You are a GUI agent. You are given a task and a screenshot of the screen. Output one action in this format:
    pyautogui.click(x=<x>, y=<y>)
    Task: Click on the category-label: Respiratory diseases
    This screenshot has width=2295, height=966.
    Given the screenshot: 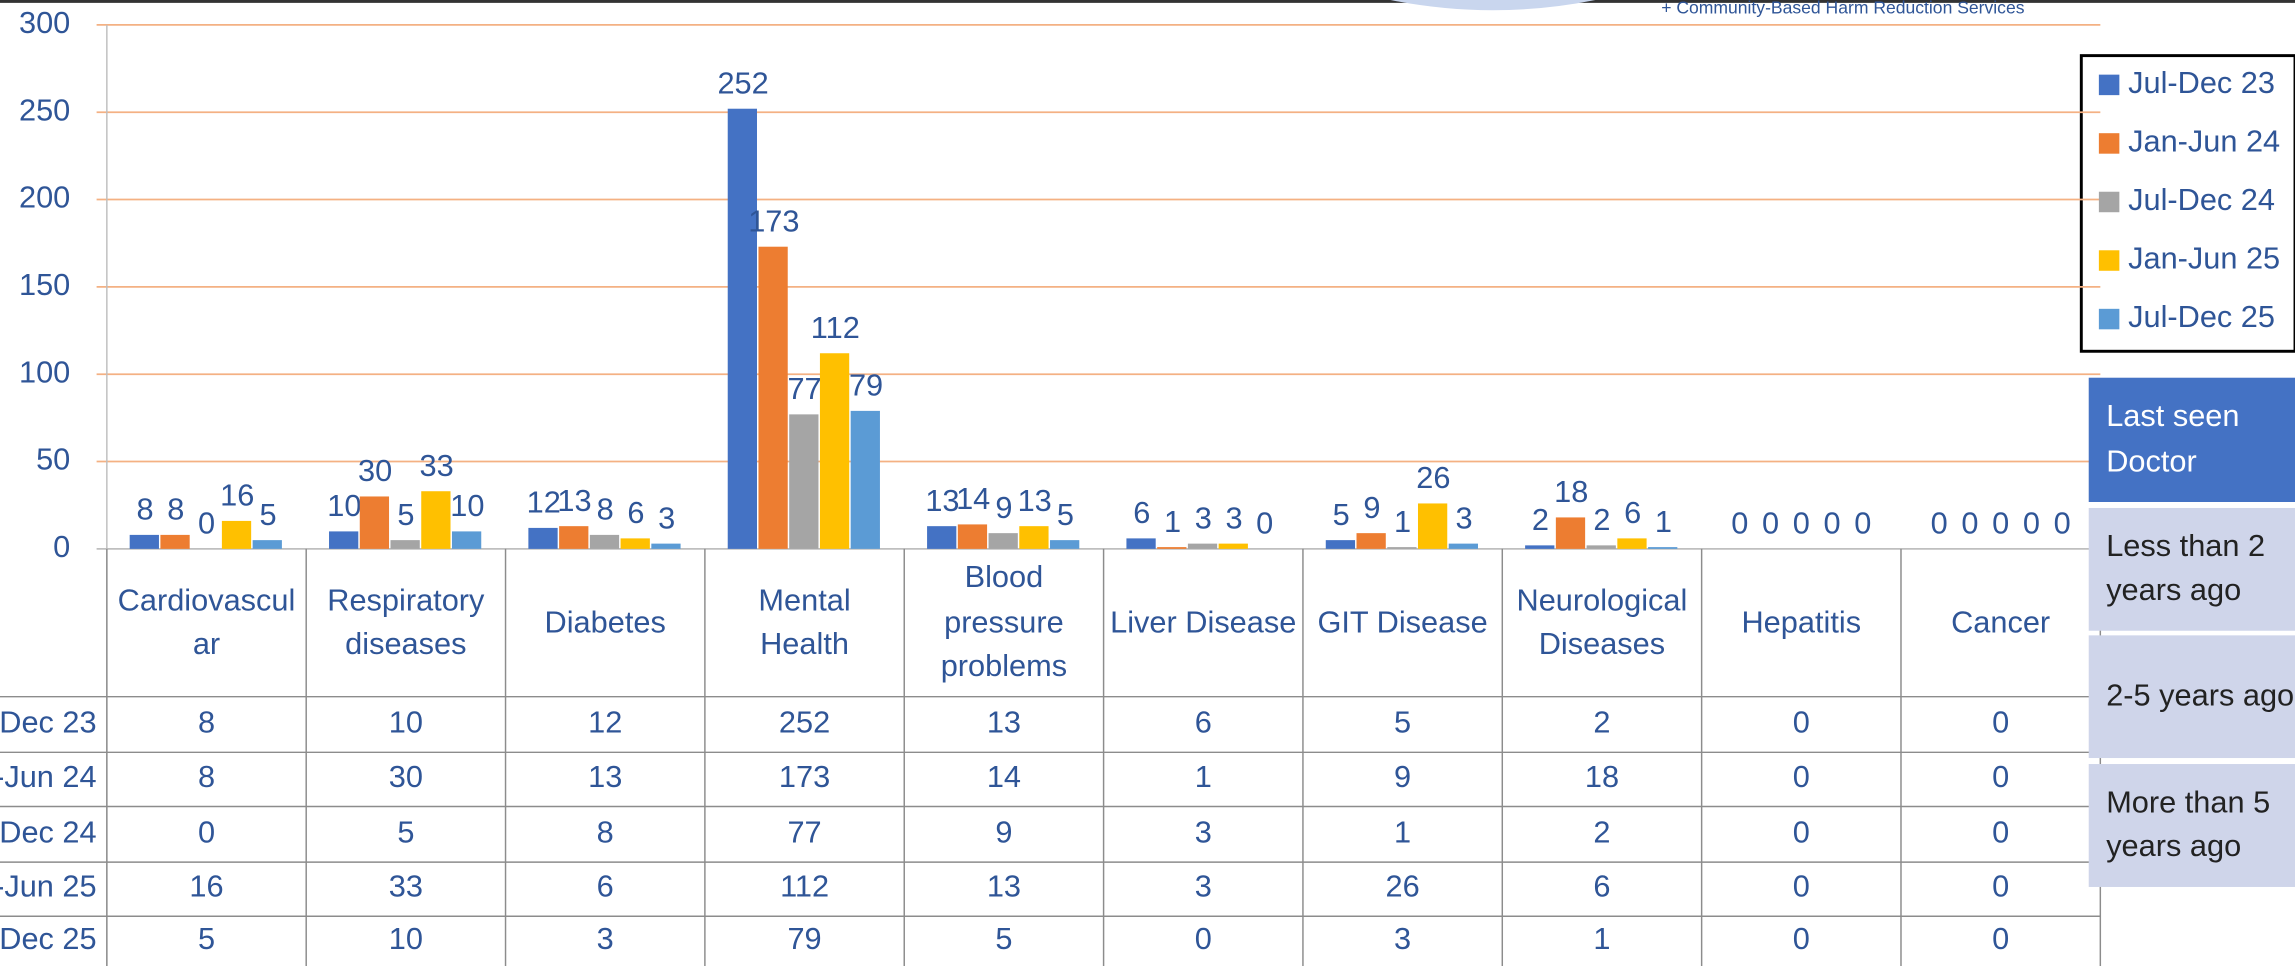 What is the action you would take?
    pyautogui.click(x=406, y=622)
    